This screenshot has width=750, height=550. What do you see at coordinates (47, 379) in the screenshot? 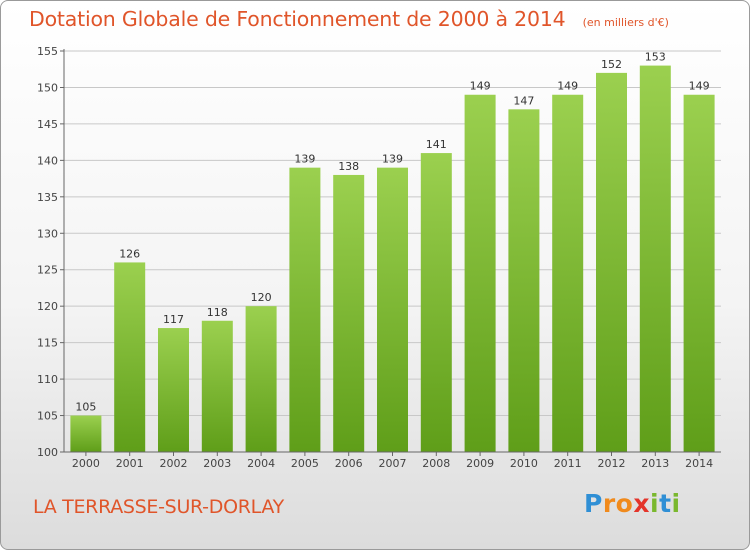
I see `y-tick-label: 110` at bounding box center [47, 379].